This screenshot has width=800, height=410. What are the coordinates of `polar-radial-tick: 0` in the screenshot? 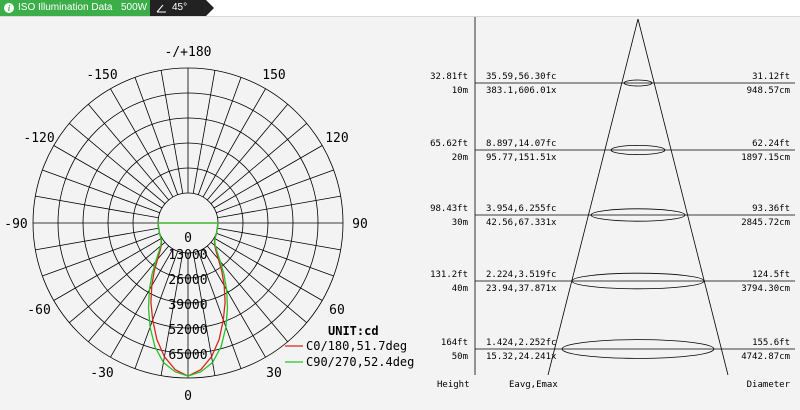 It's located at (188, 238).